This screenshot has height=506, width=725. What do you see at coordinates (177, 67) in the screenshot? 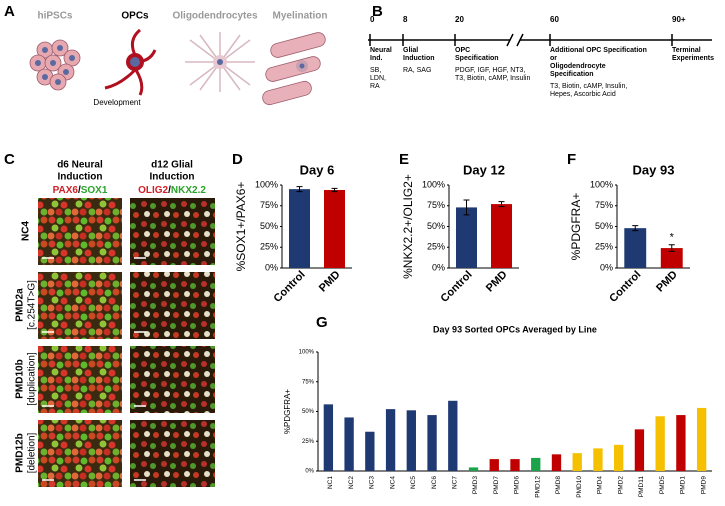
I see `panel-a-icons` at bounding box center [177, 67].